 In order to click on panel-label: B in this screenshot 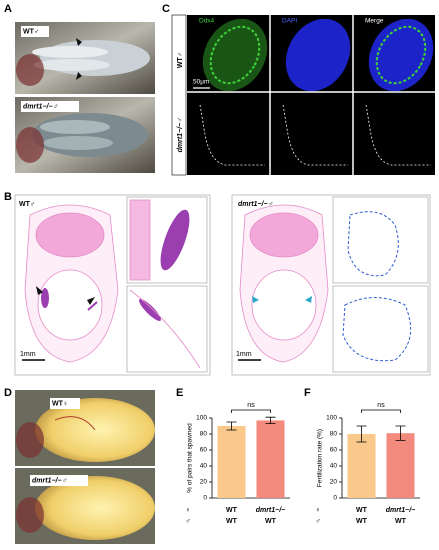, I will do `click(8, 197)`.